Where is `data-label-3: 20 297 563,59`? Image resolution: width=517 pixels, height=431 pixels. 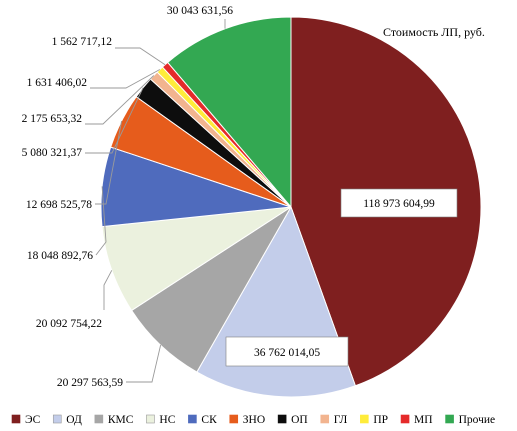 data-label-3: 20 297 563,59 is located at coordinates (90, 383).